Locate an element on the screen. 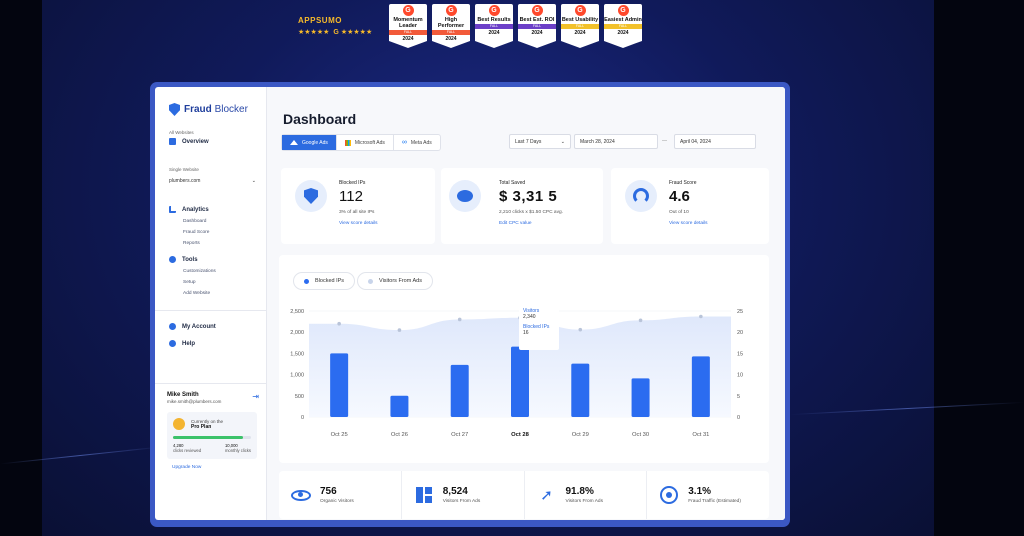 This screenshot has width=1024, height=536. g2-badge: G High Performer FALL 2024 is located at coordinates (451, 26).